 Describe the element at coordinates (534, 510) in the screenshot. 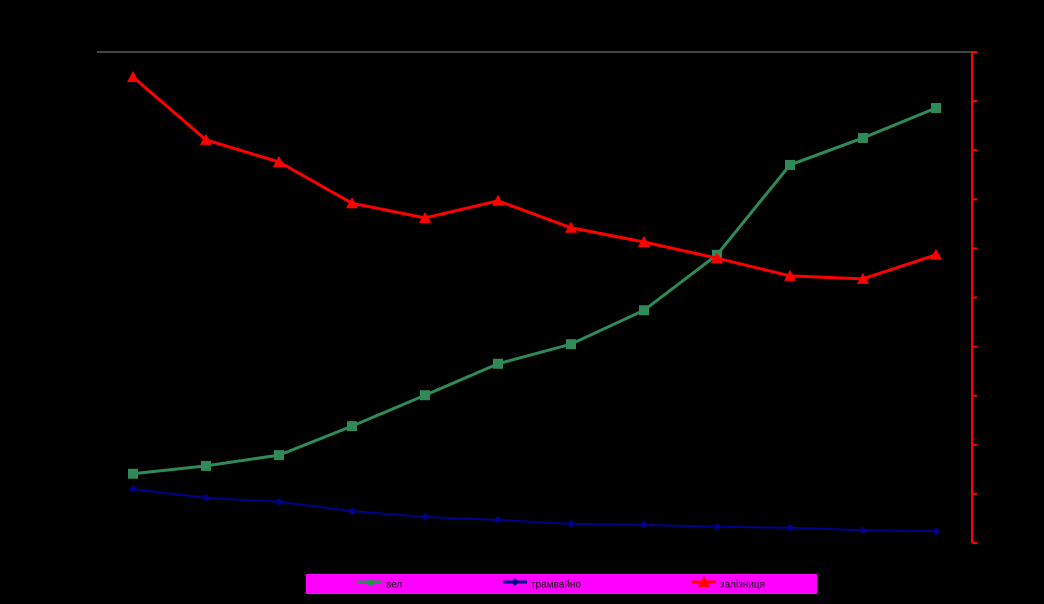

I see `series-line` at that location.